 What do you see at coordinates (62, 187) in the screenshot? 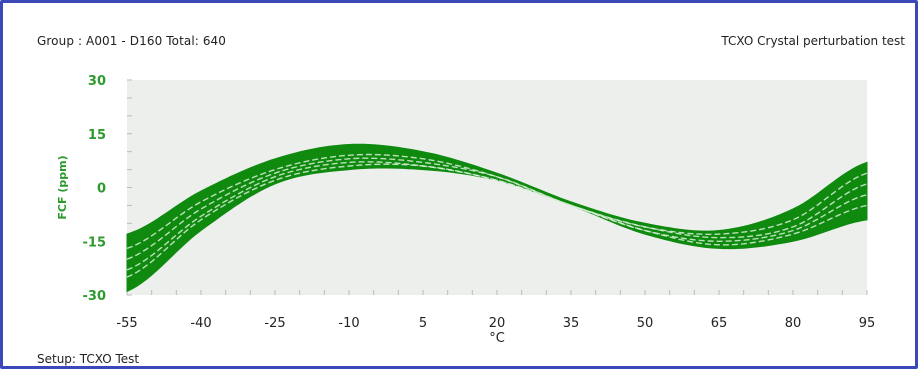
I see `y-axis-label: FCF (ppm)` at bounding box center [62, 187].